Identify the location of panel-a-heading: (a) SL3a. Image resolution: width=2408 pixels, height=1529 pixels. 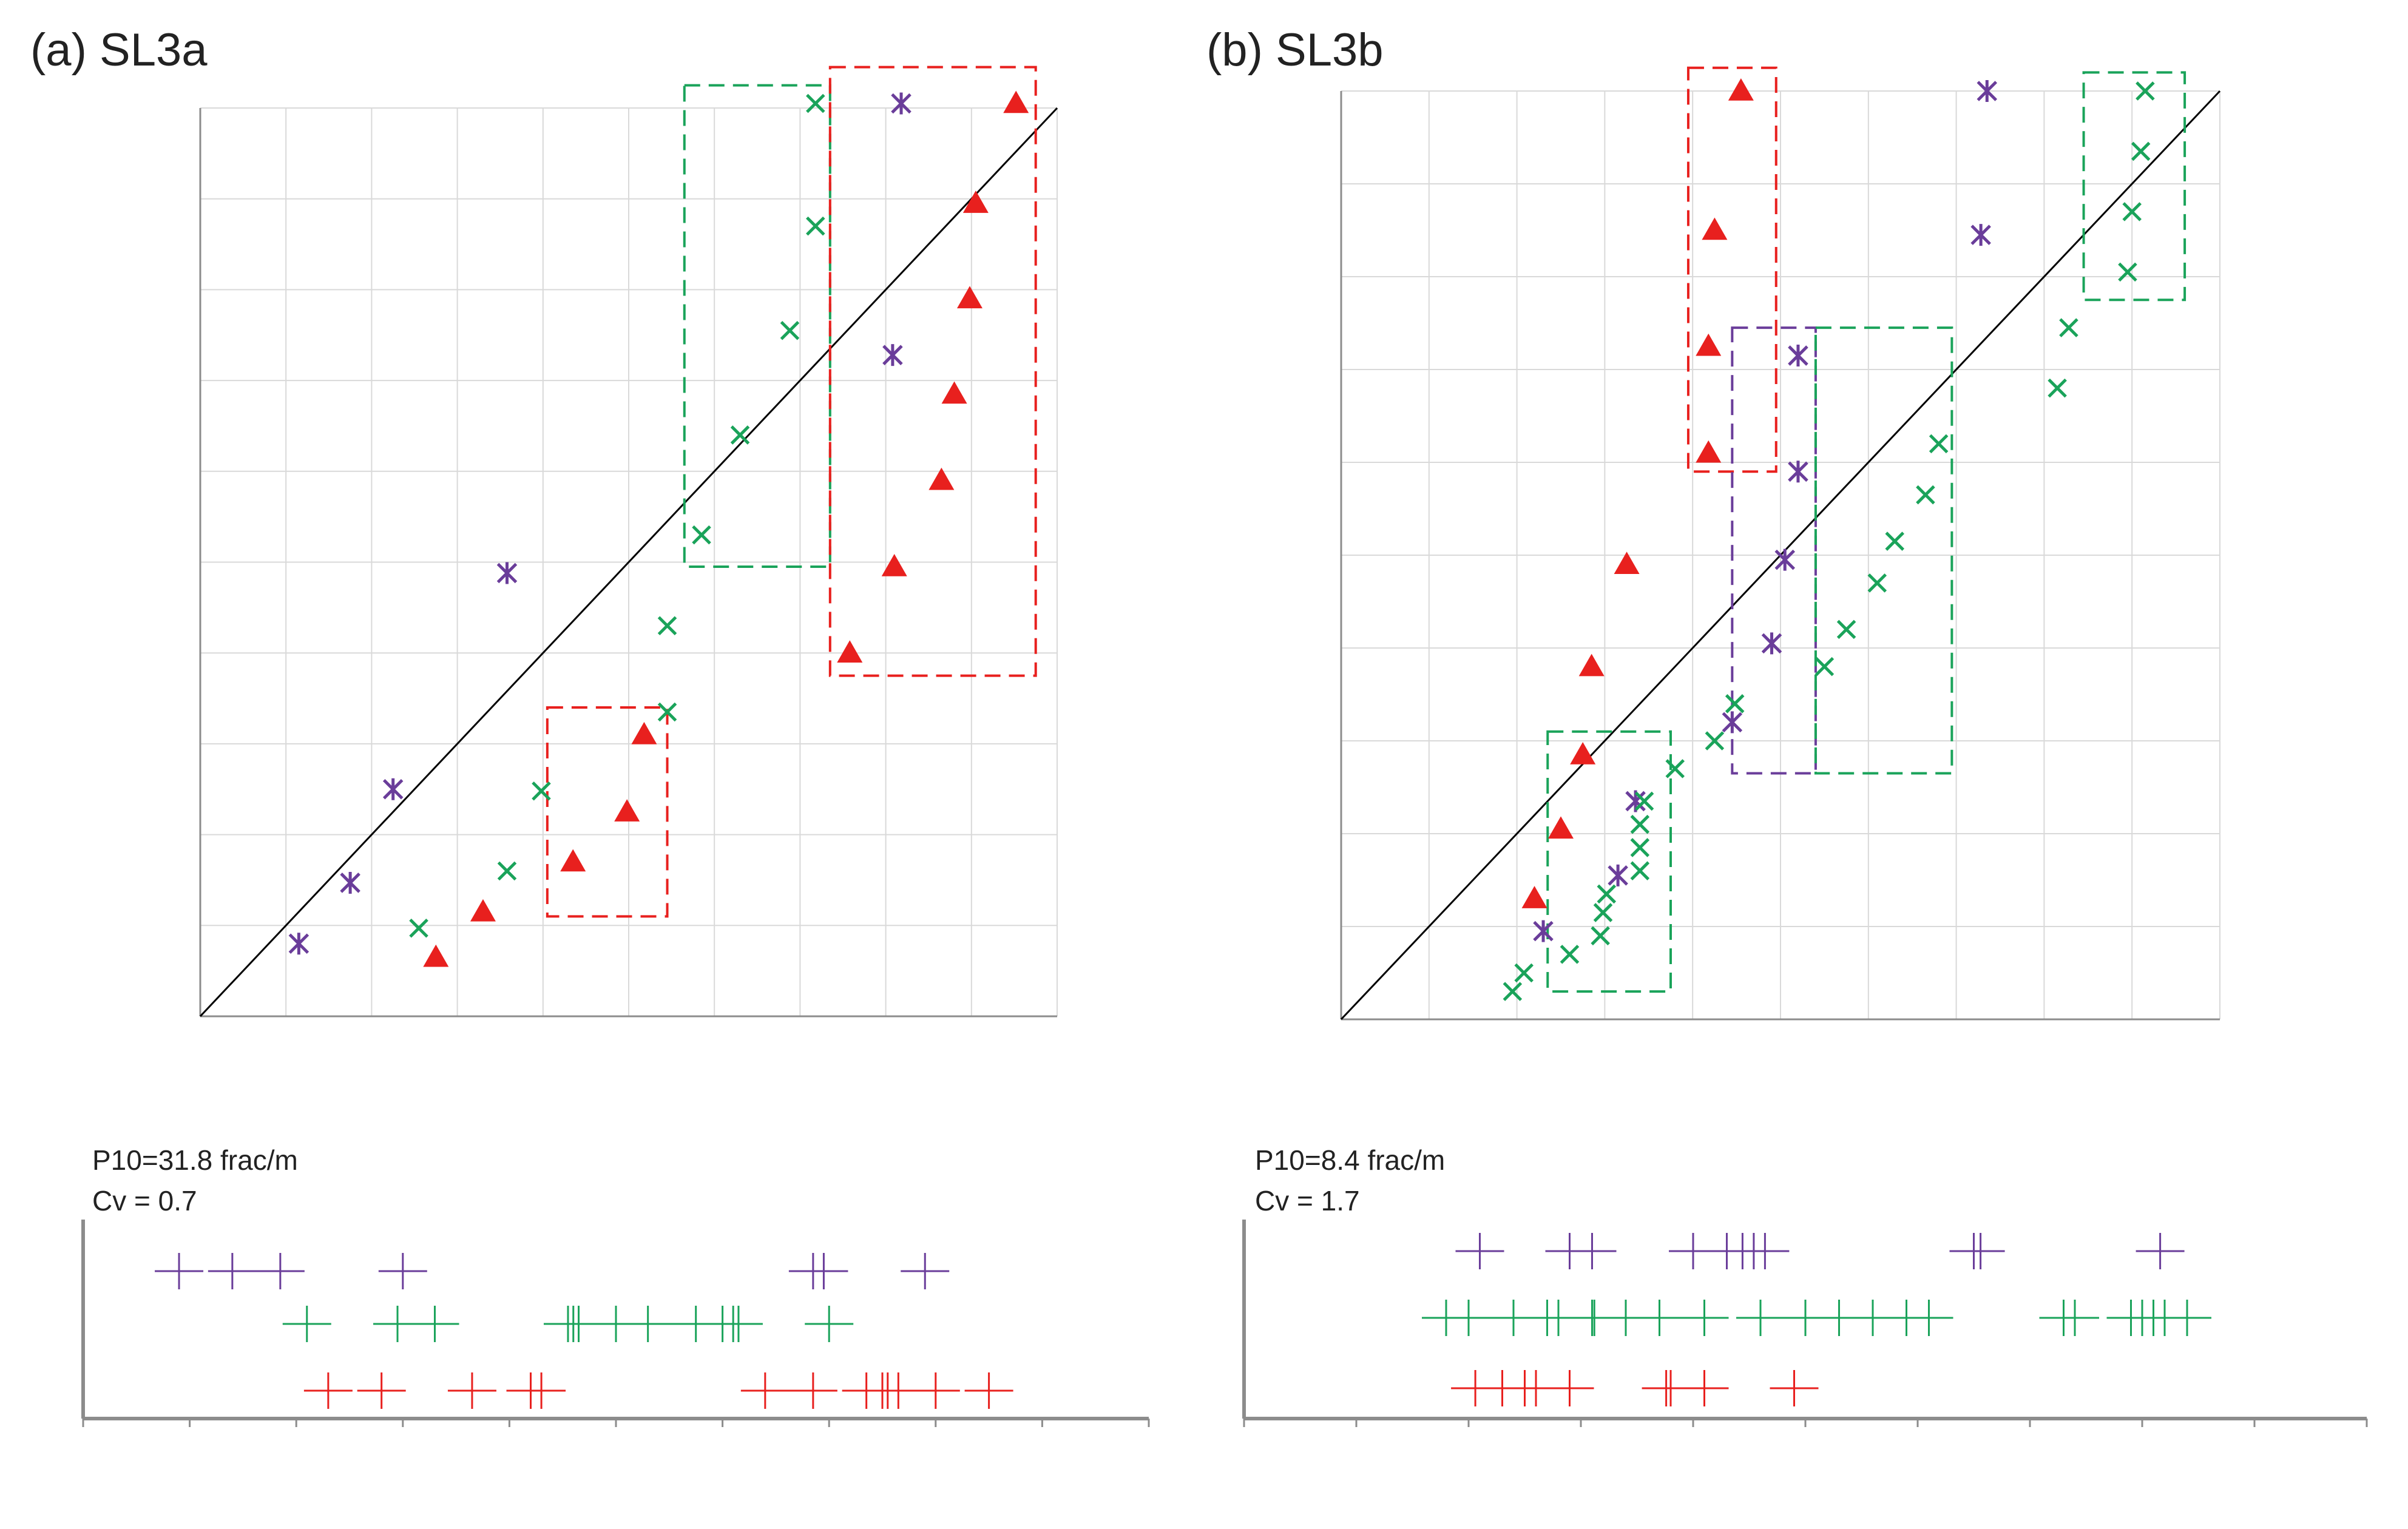
(119, 50).